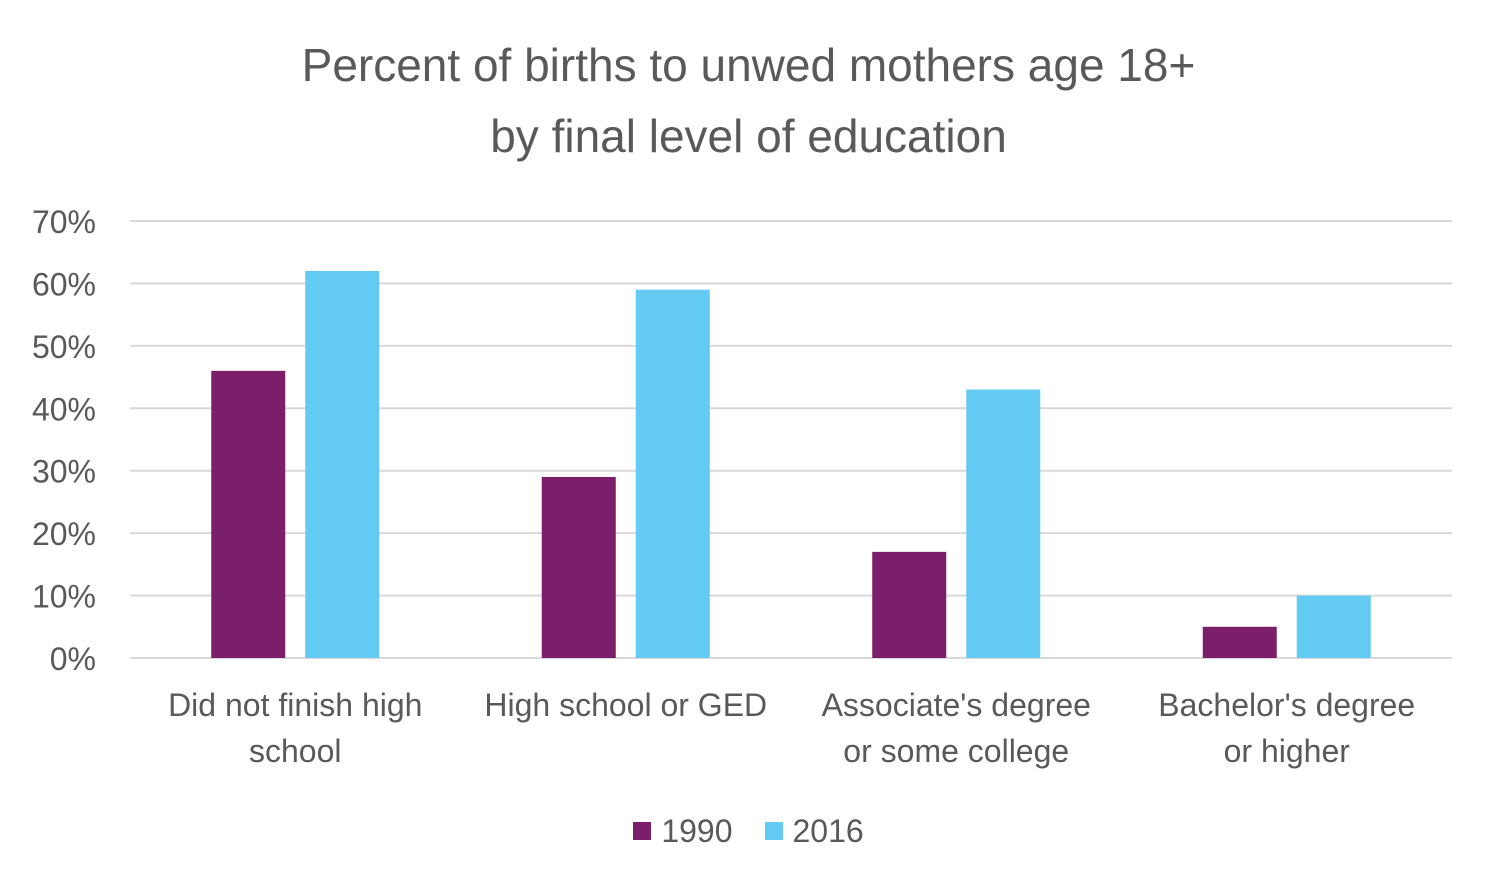 The height and width of the screenshot is (882, 1497). What do you see at coordinates (64, 597) in the screenshot?
I see `y-tick-label-10: 10%` at bounding box center [64, 597].